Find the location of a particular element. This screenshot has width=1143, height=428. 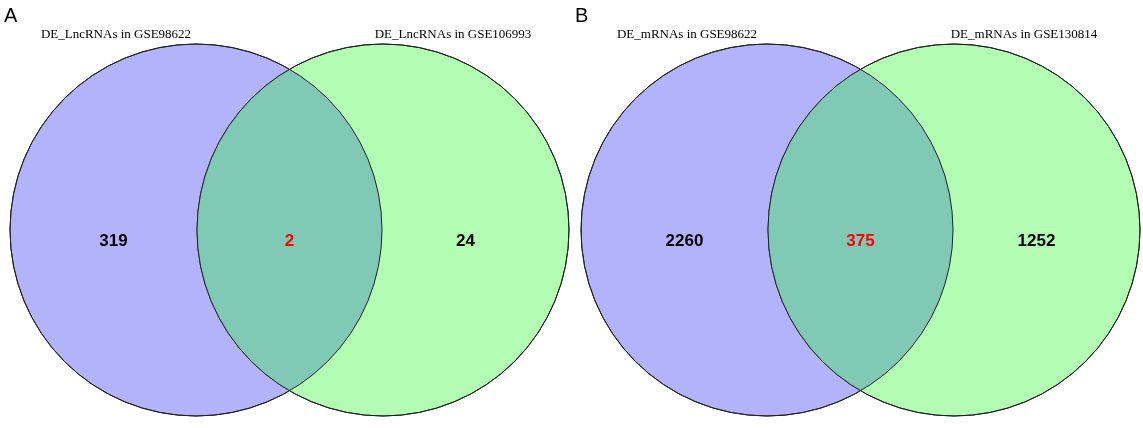

data-label: 375 is located at coordinates (860, 240).